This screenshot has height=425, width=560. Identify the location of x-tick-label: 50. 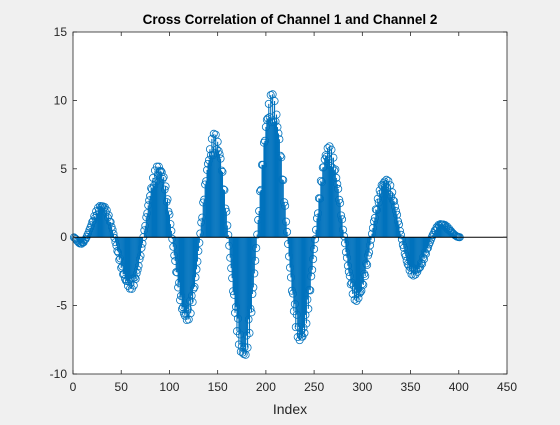
(122, 387).